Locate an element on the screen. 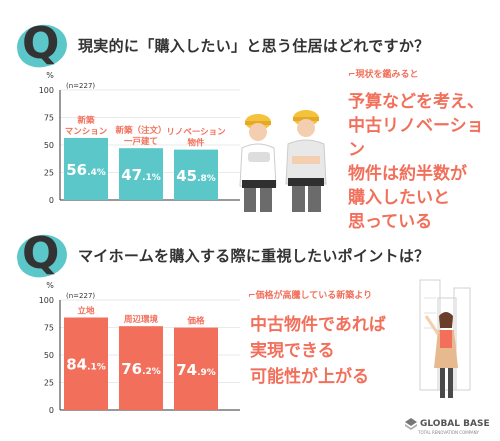 This screenshot has height=441, width=500. q2-line: 中古物件であれば is located at coordinates (318, 325).